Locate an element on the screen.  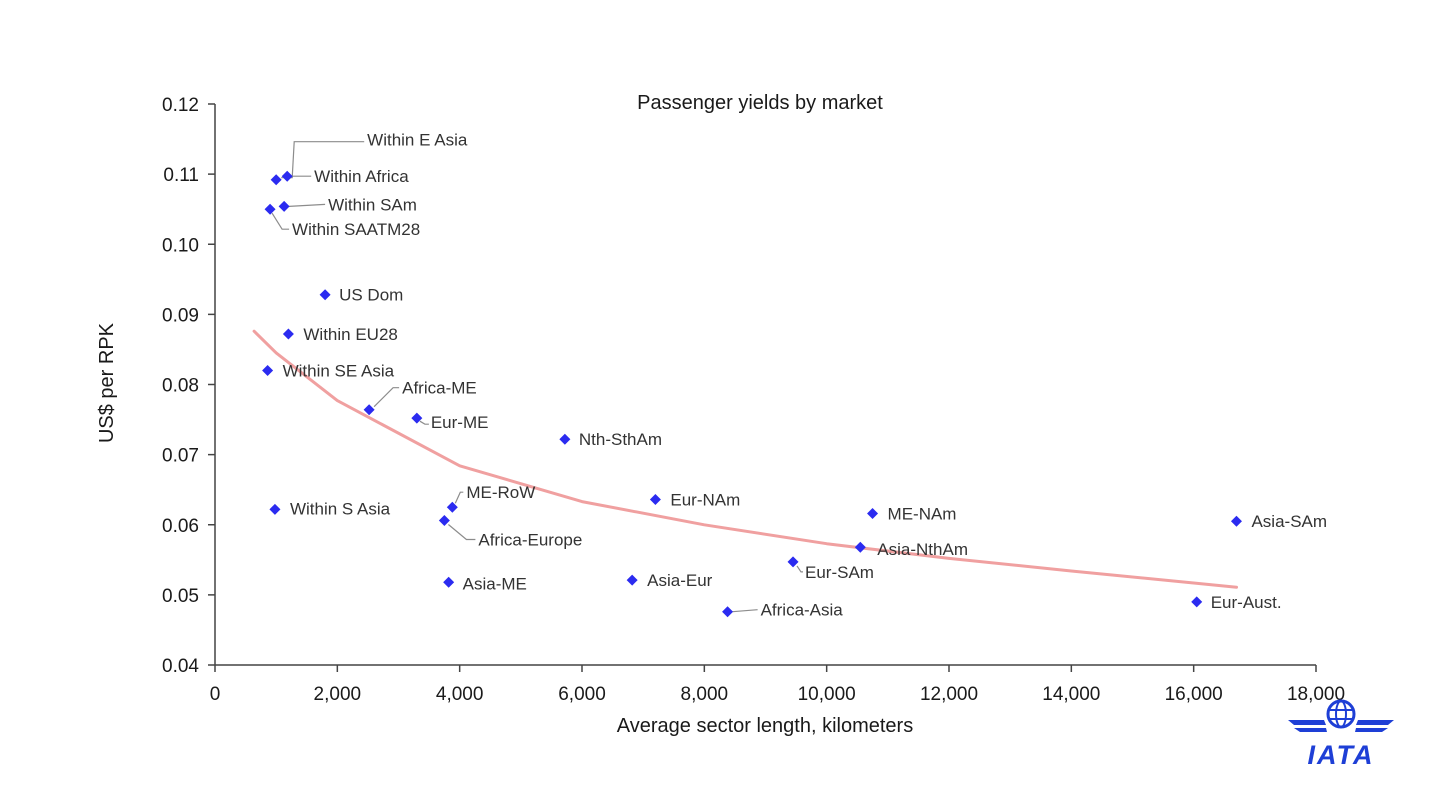
point-label: Within SAATM28 is located at coordinates (356, 229).